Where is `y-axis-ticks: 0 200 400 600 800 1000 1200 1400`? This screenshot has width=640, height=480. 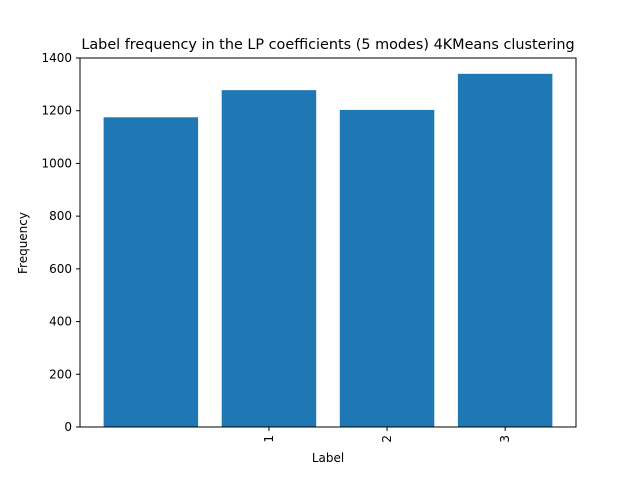
y-axis-ticks: 0 200 400 600 800 1000 1200 1400 is located at coordinates (60, 242).